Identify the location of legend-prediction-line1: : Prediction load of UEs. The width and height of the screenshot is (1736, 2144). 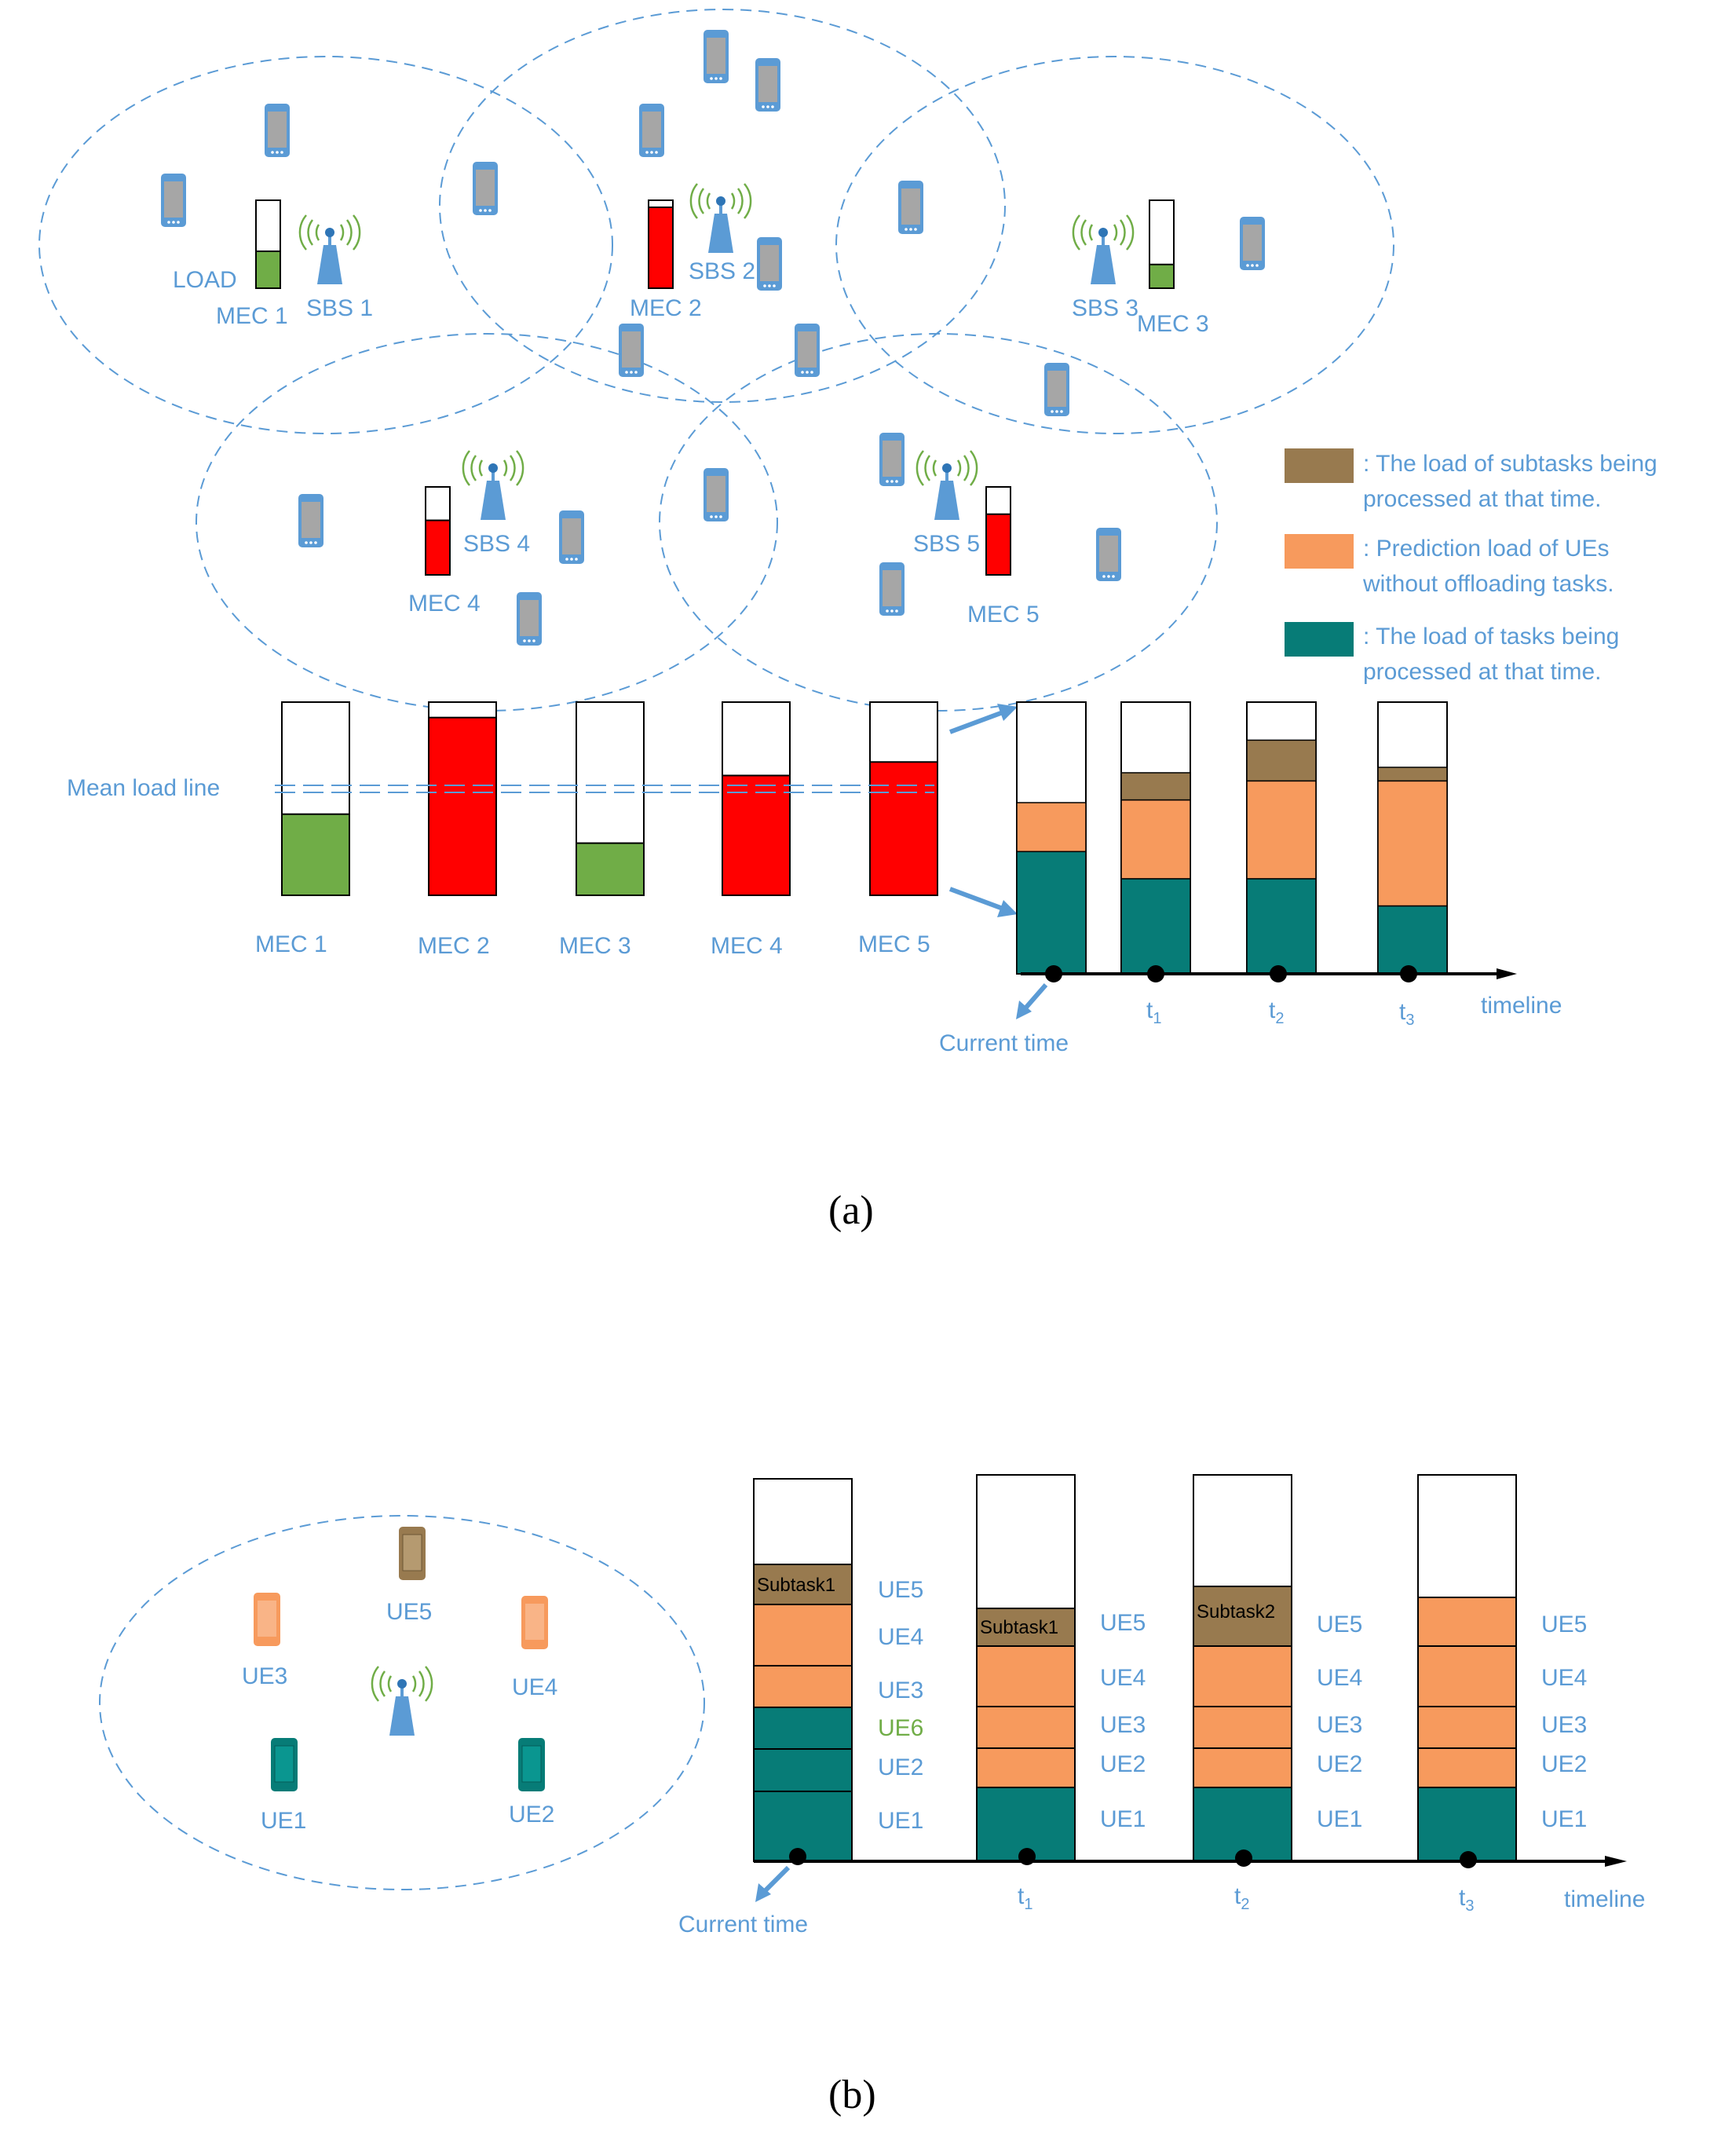
(1486, 549).